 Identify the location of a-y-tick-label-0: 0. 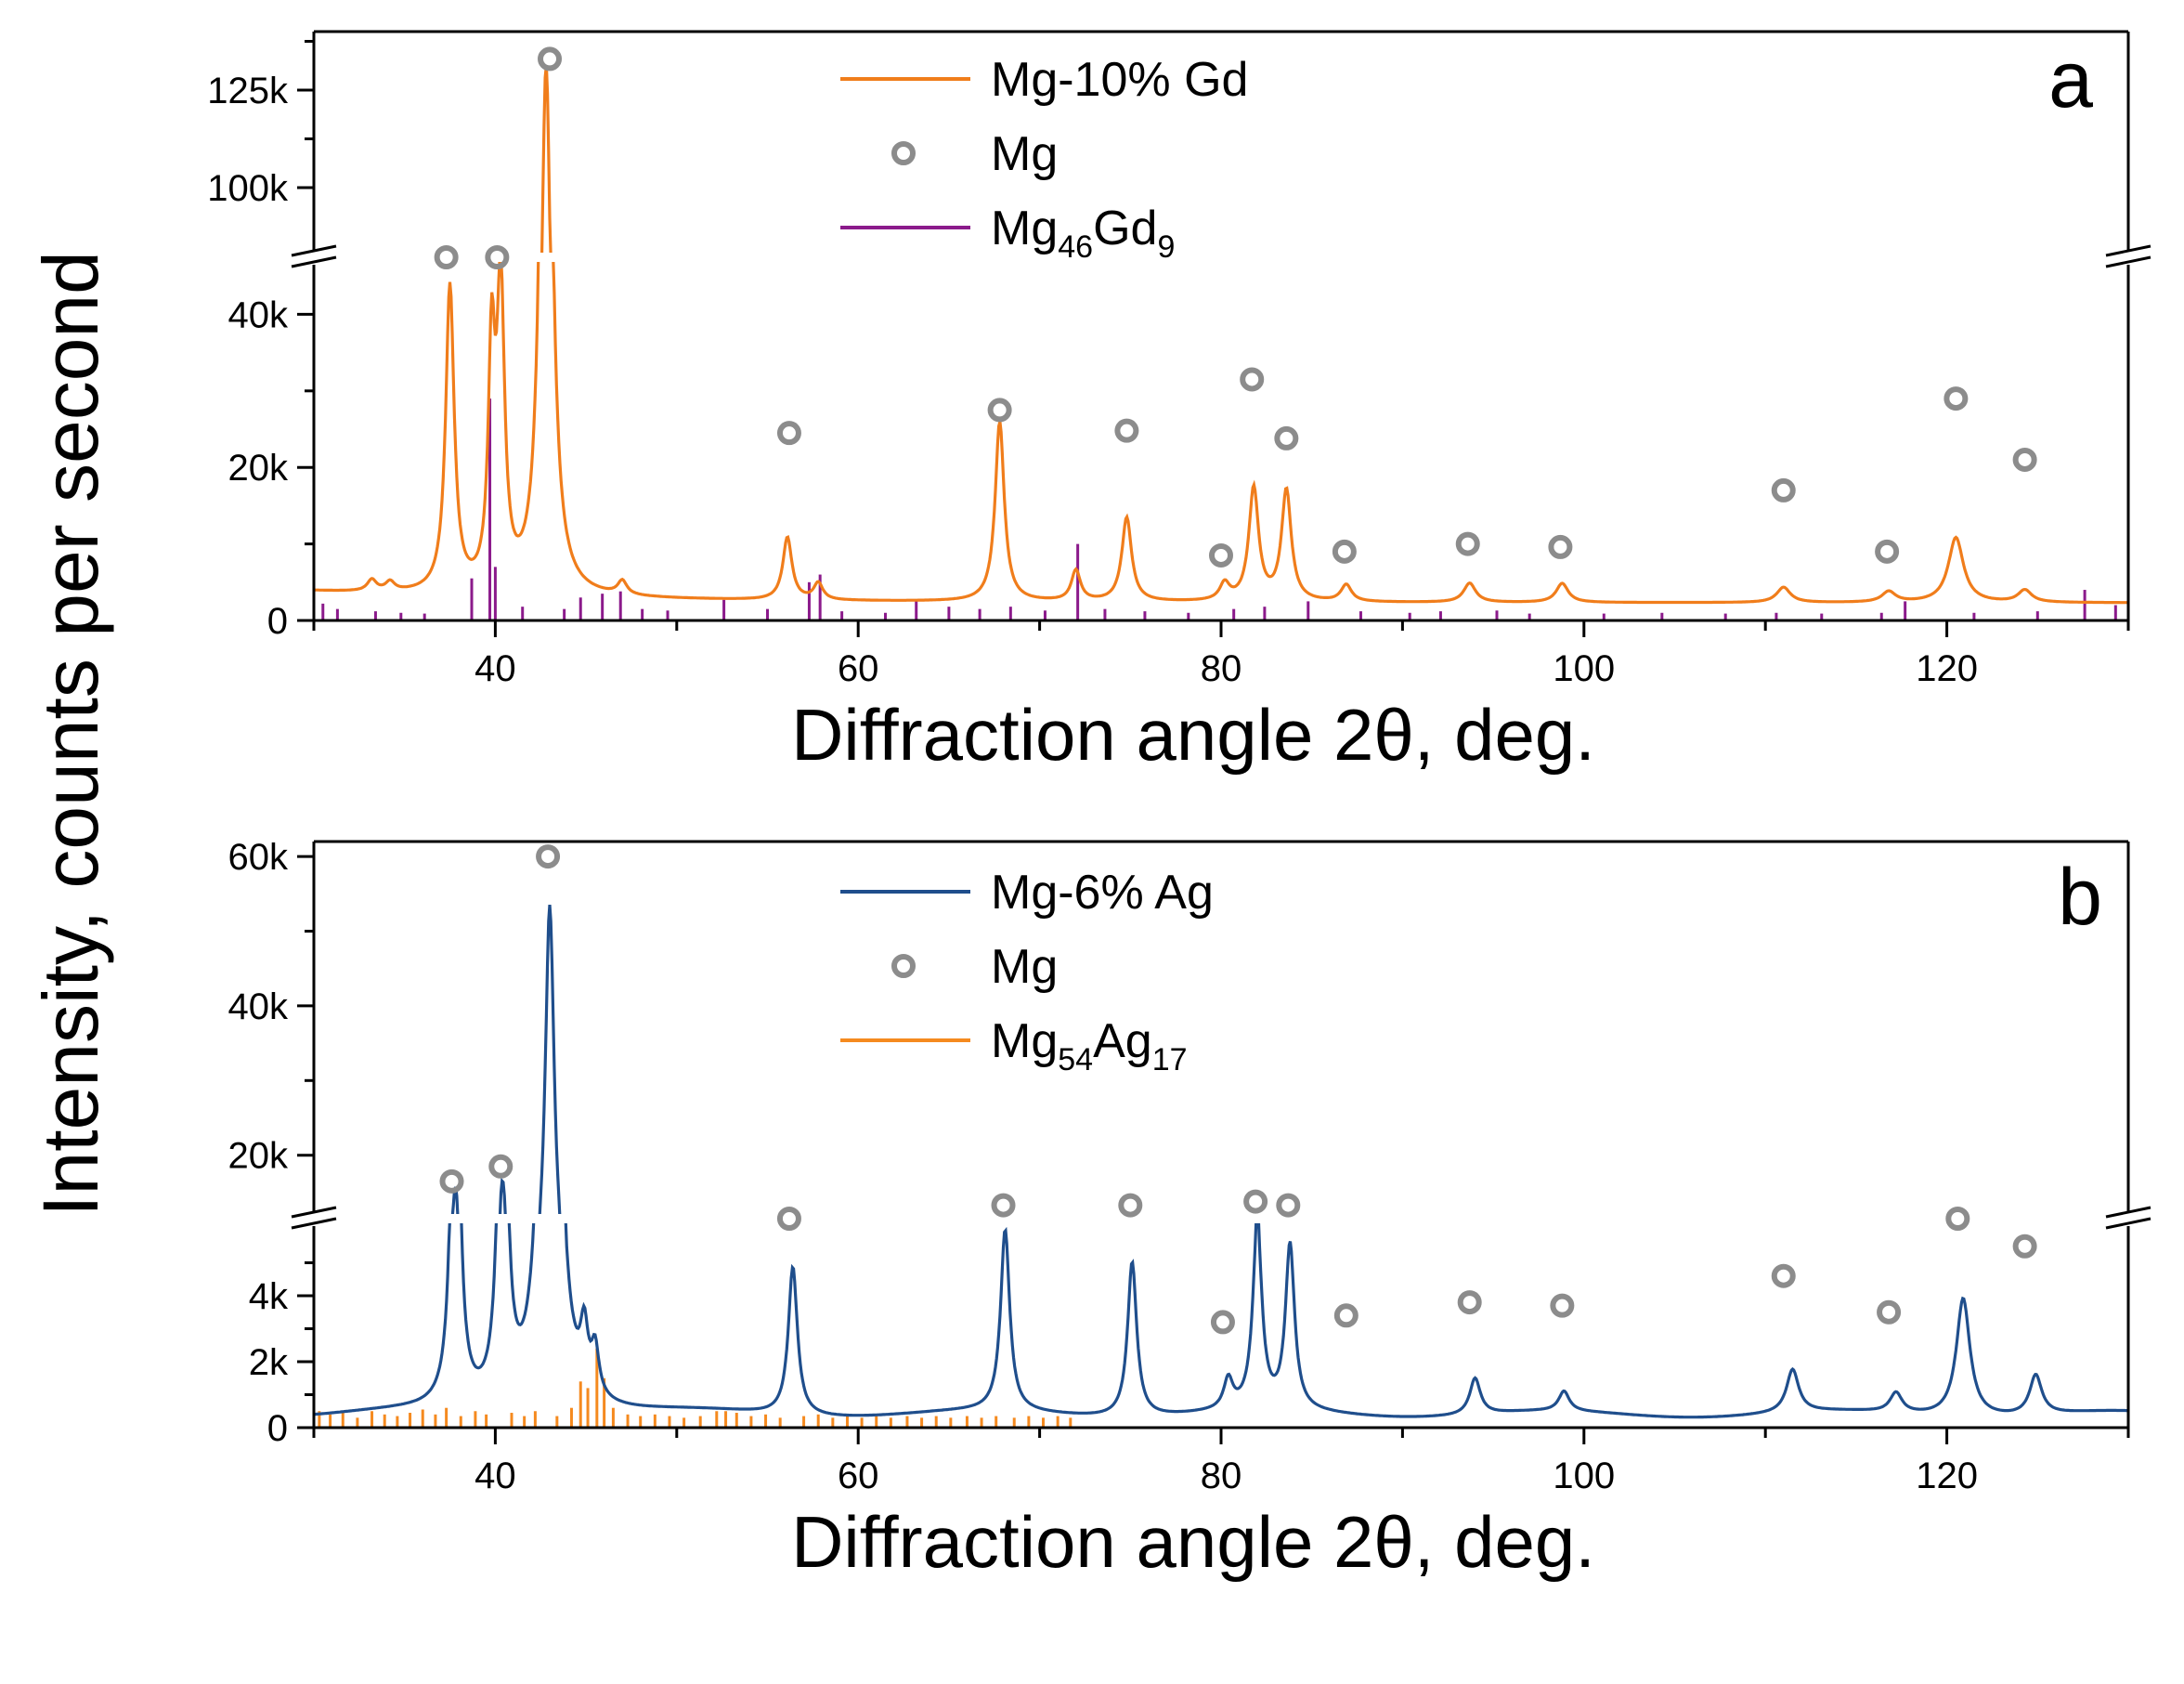
(277, 622).